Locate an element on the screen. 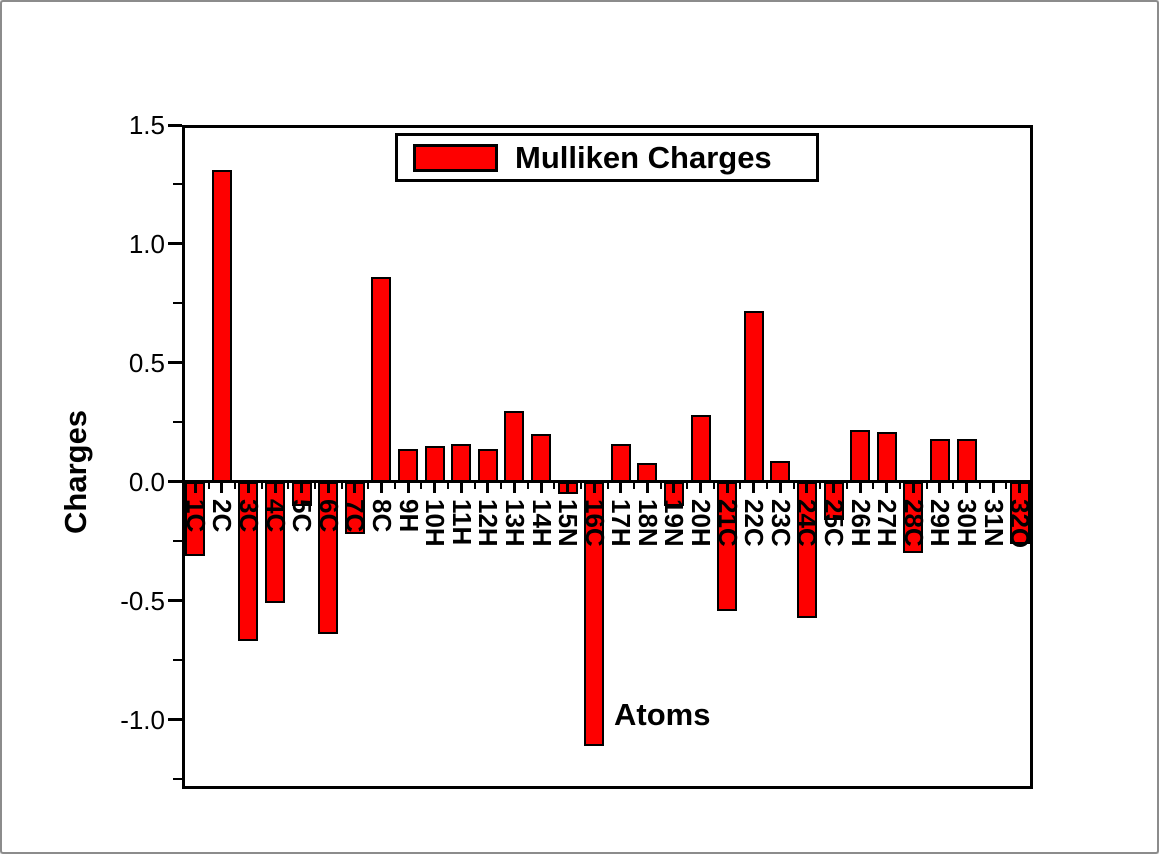 The height and width of the screenshot is (854, 1159). x-category-label: 4C is located at coordinates (275, 515).